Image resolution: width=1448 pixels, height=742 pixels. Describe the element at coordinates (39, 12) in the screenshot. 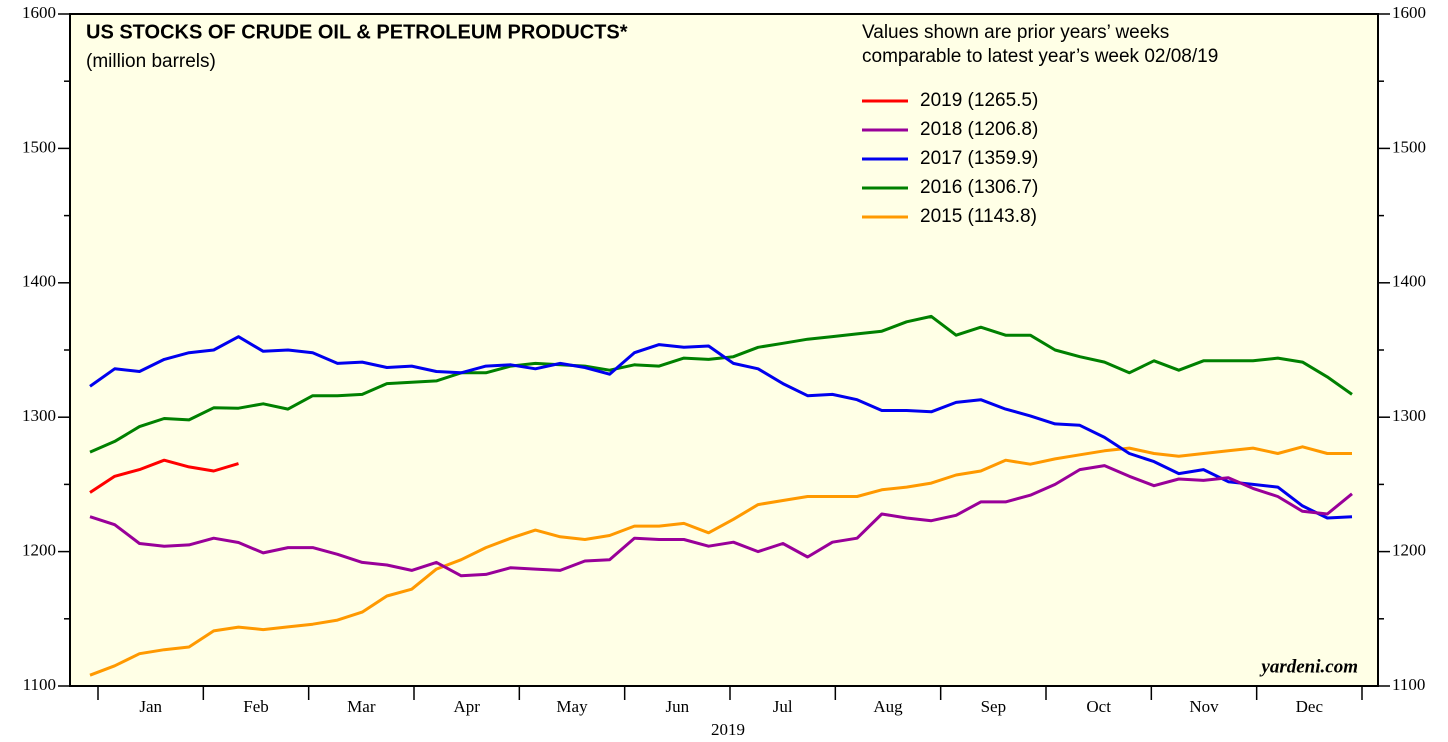

I see `y-tick-label: 1600` at that location.